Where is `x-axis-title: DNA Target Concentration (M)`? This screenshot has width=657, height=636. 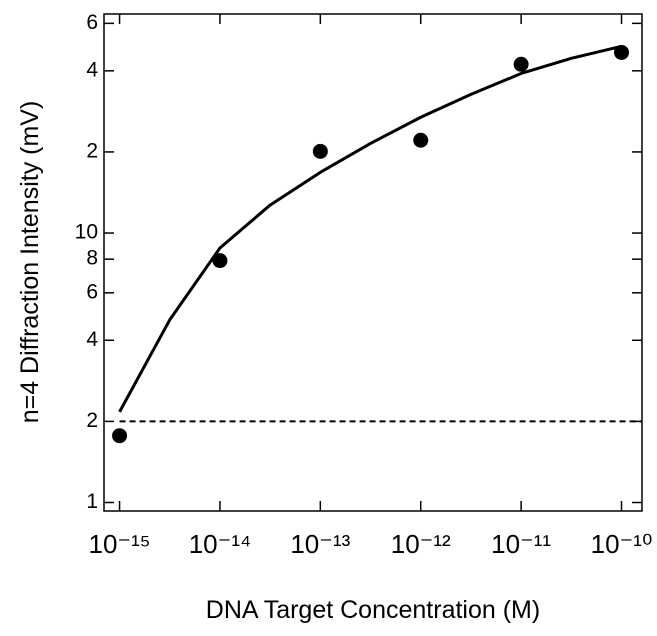
x-axis-title: DNA Target Concentration (M) is located at coordinates (373, 610).